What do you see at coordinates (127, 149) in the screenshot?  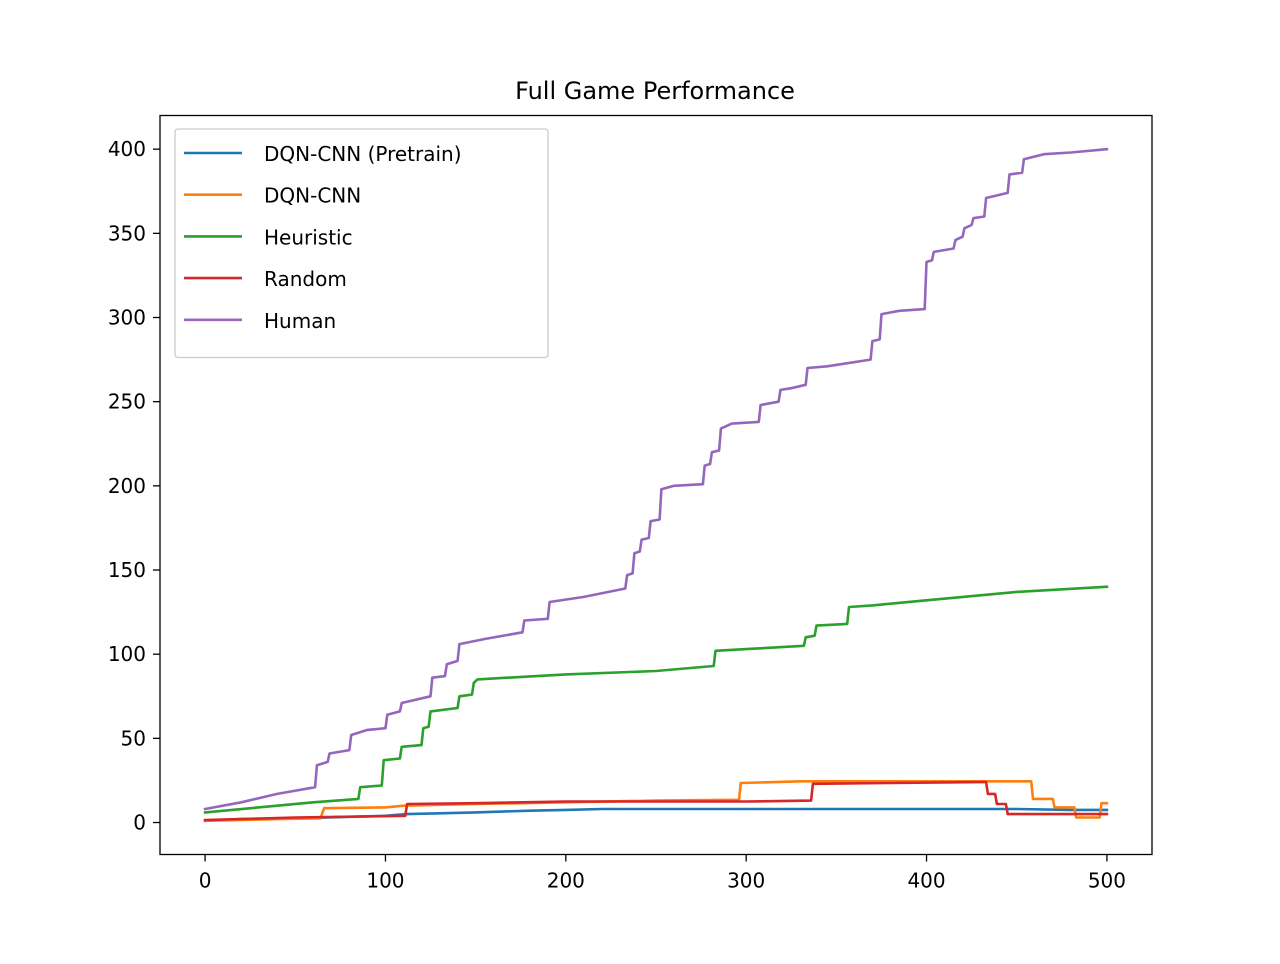 I see `y-tick-label-8: 400` at bounding box center [127, 149].